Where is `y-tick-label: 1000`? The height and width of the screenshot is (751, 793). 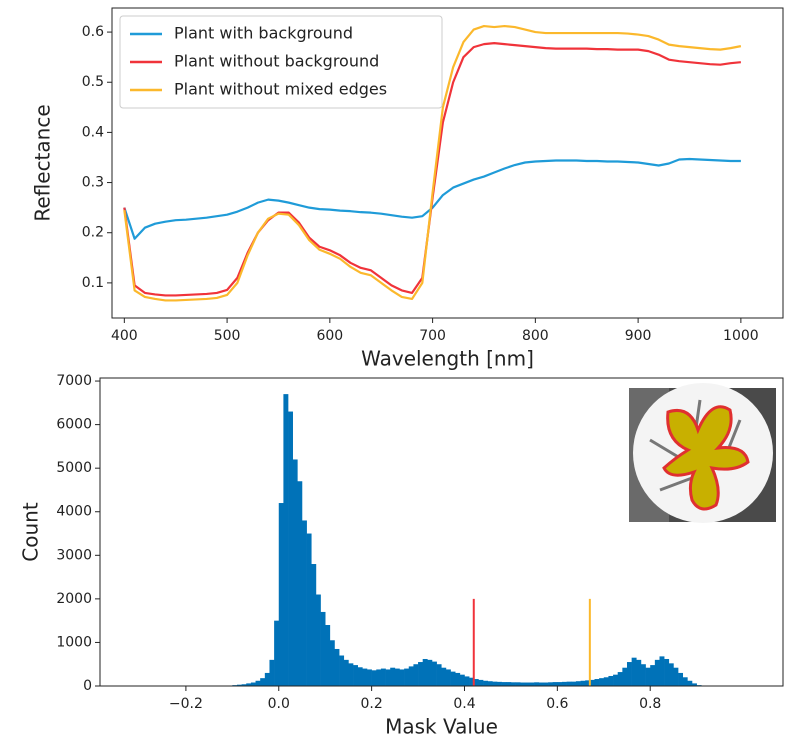 y-tick-label: 1000 is located at coordinates (74, 642).